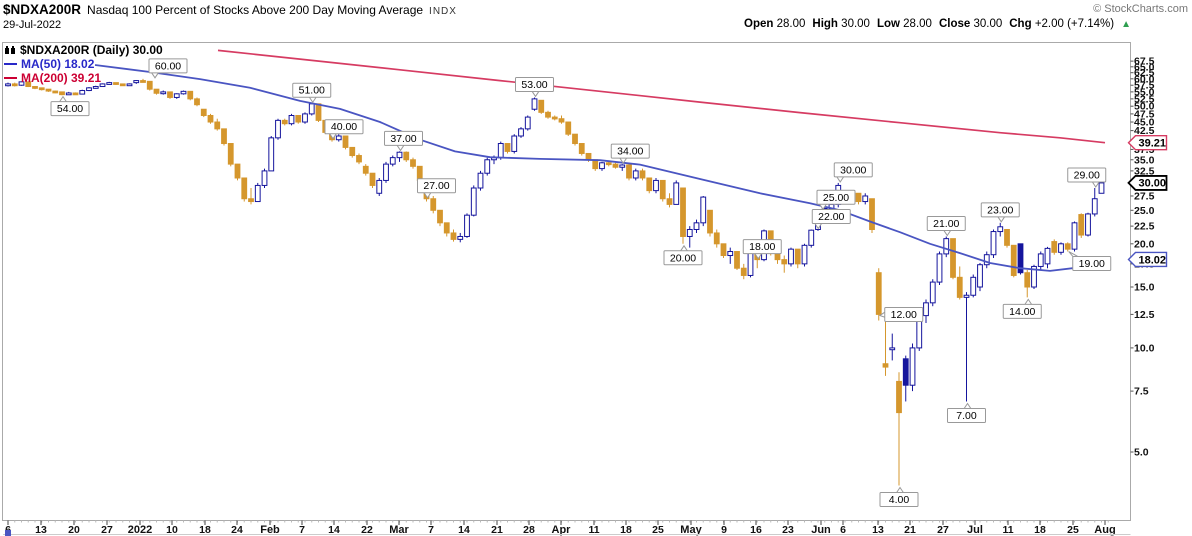  What do you see at coordinates (10, 64) in the screenshot?
I see `ma50-swatch` at bounding box center [10, 64].